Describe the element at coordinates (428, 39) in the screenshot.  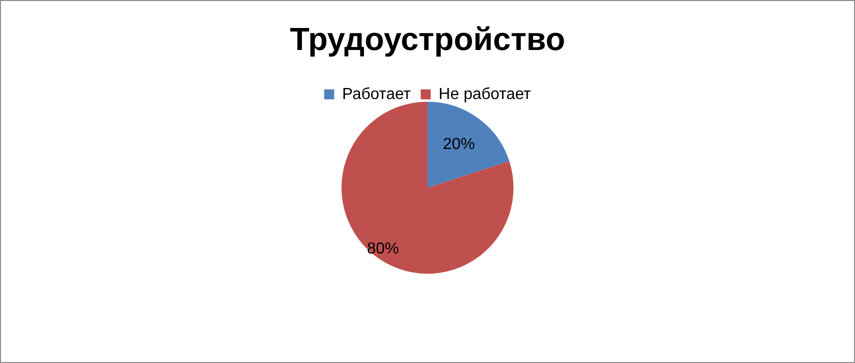
I see `chart-title: Трудоустройство` at that location.